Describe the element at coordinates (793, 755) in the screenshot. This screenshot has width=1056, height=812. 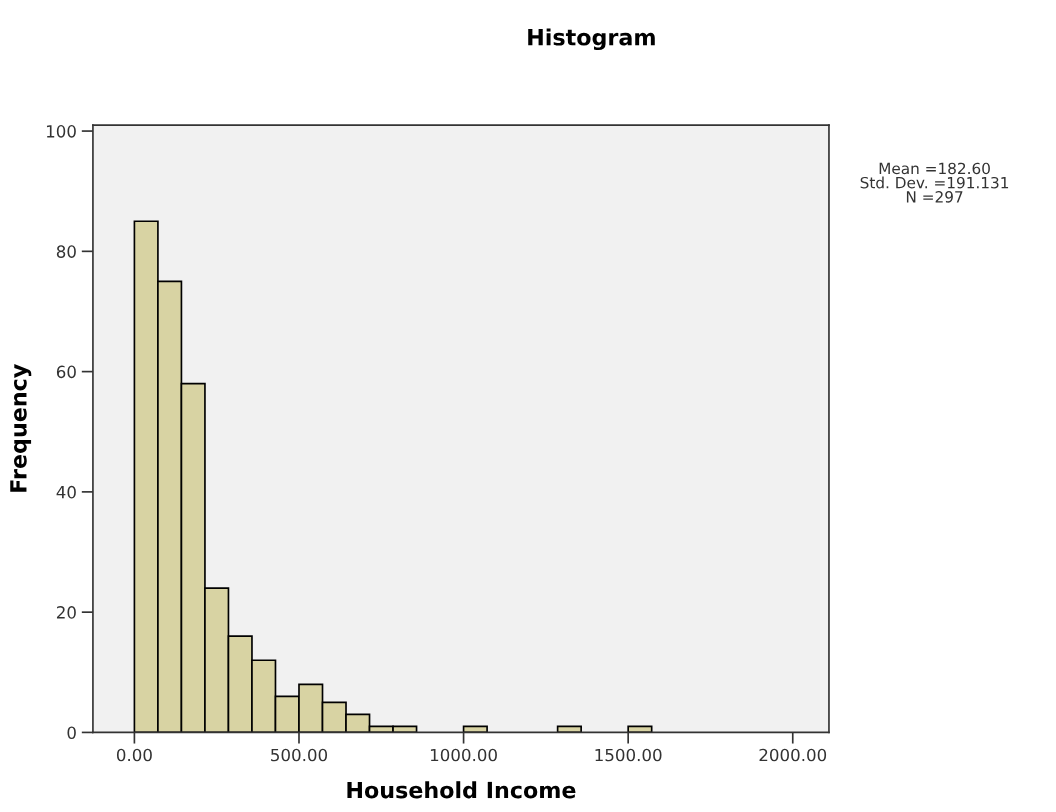
I see `x-tick-label: 2000.00` at that location.